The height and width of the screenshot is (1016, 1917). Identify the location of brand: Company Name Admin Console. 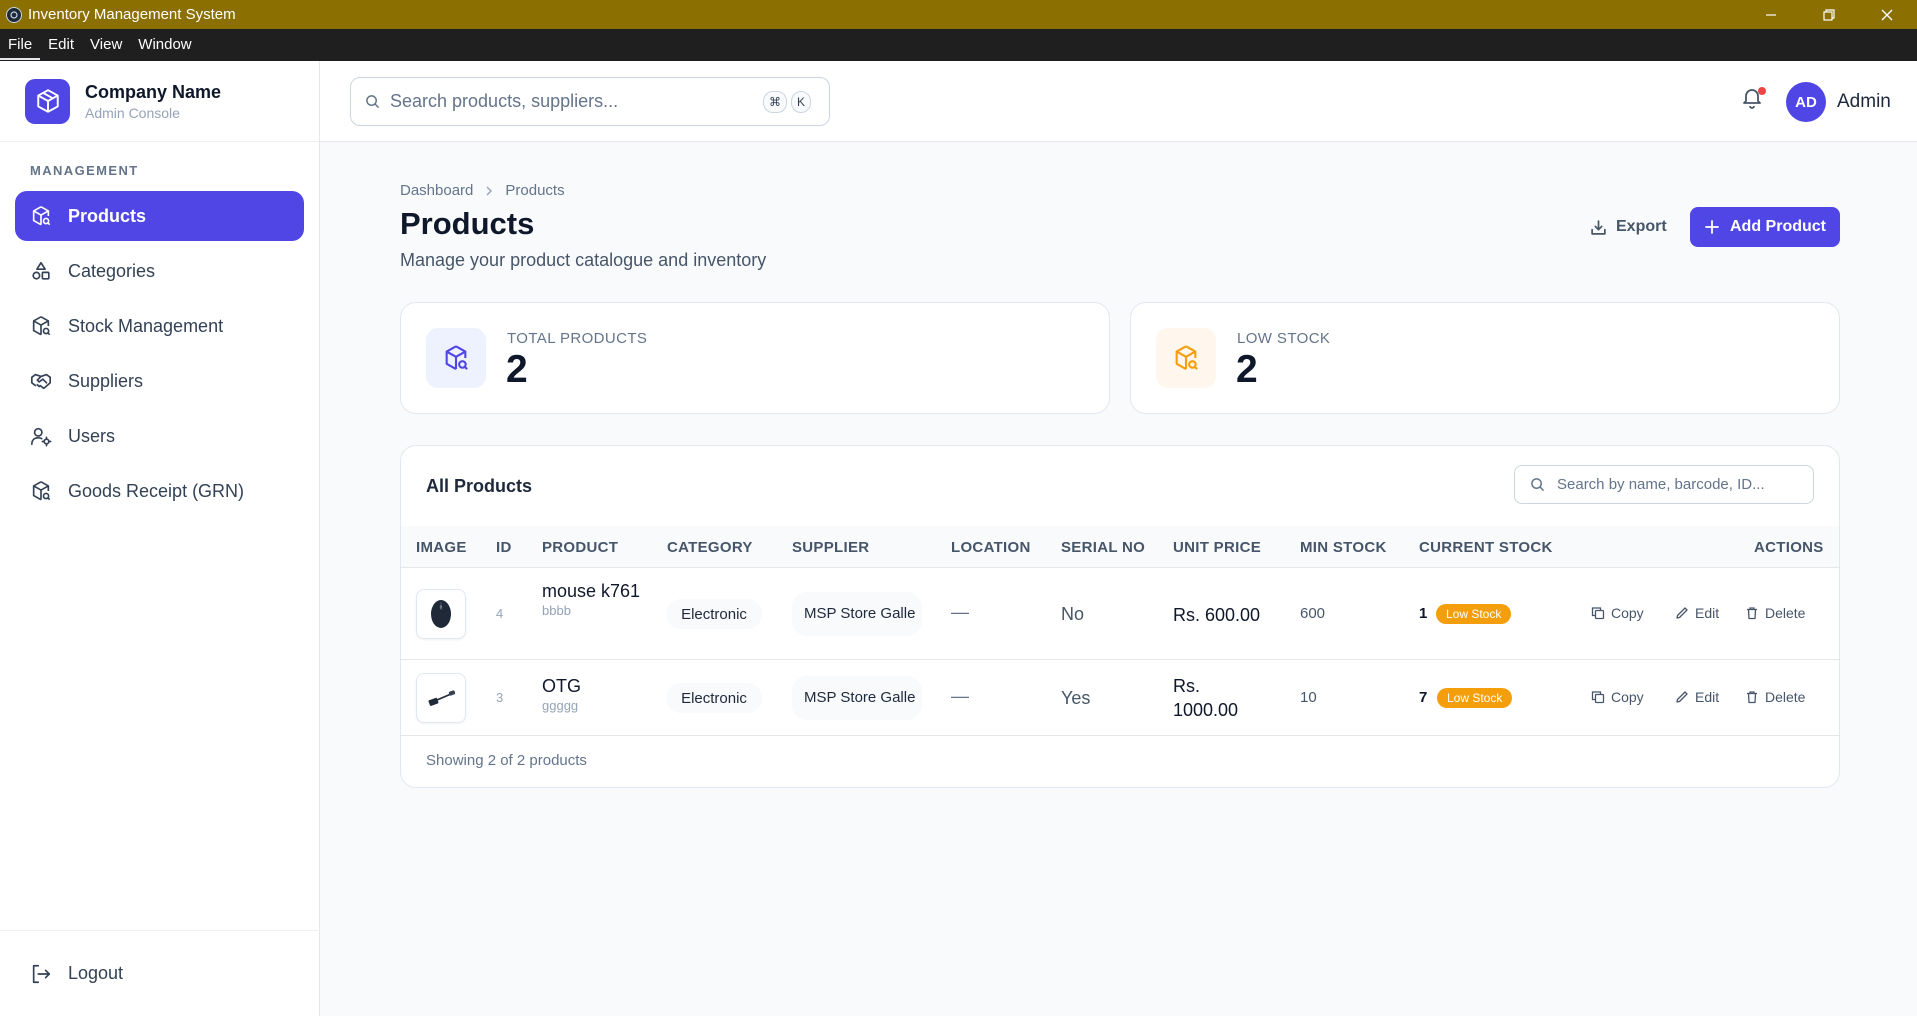
(159, 101).